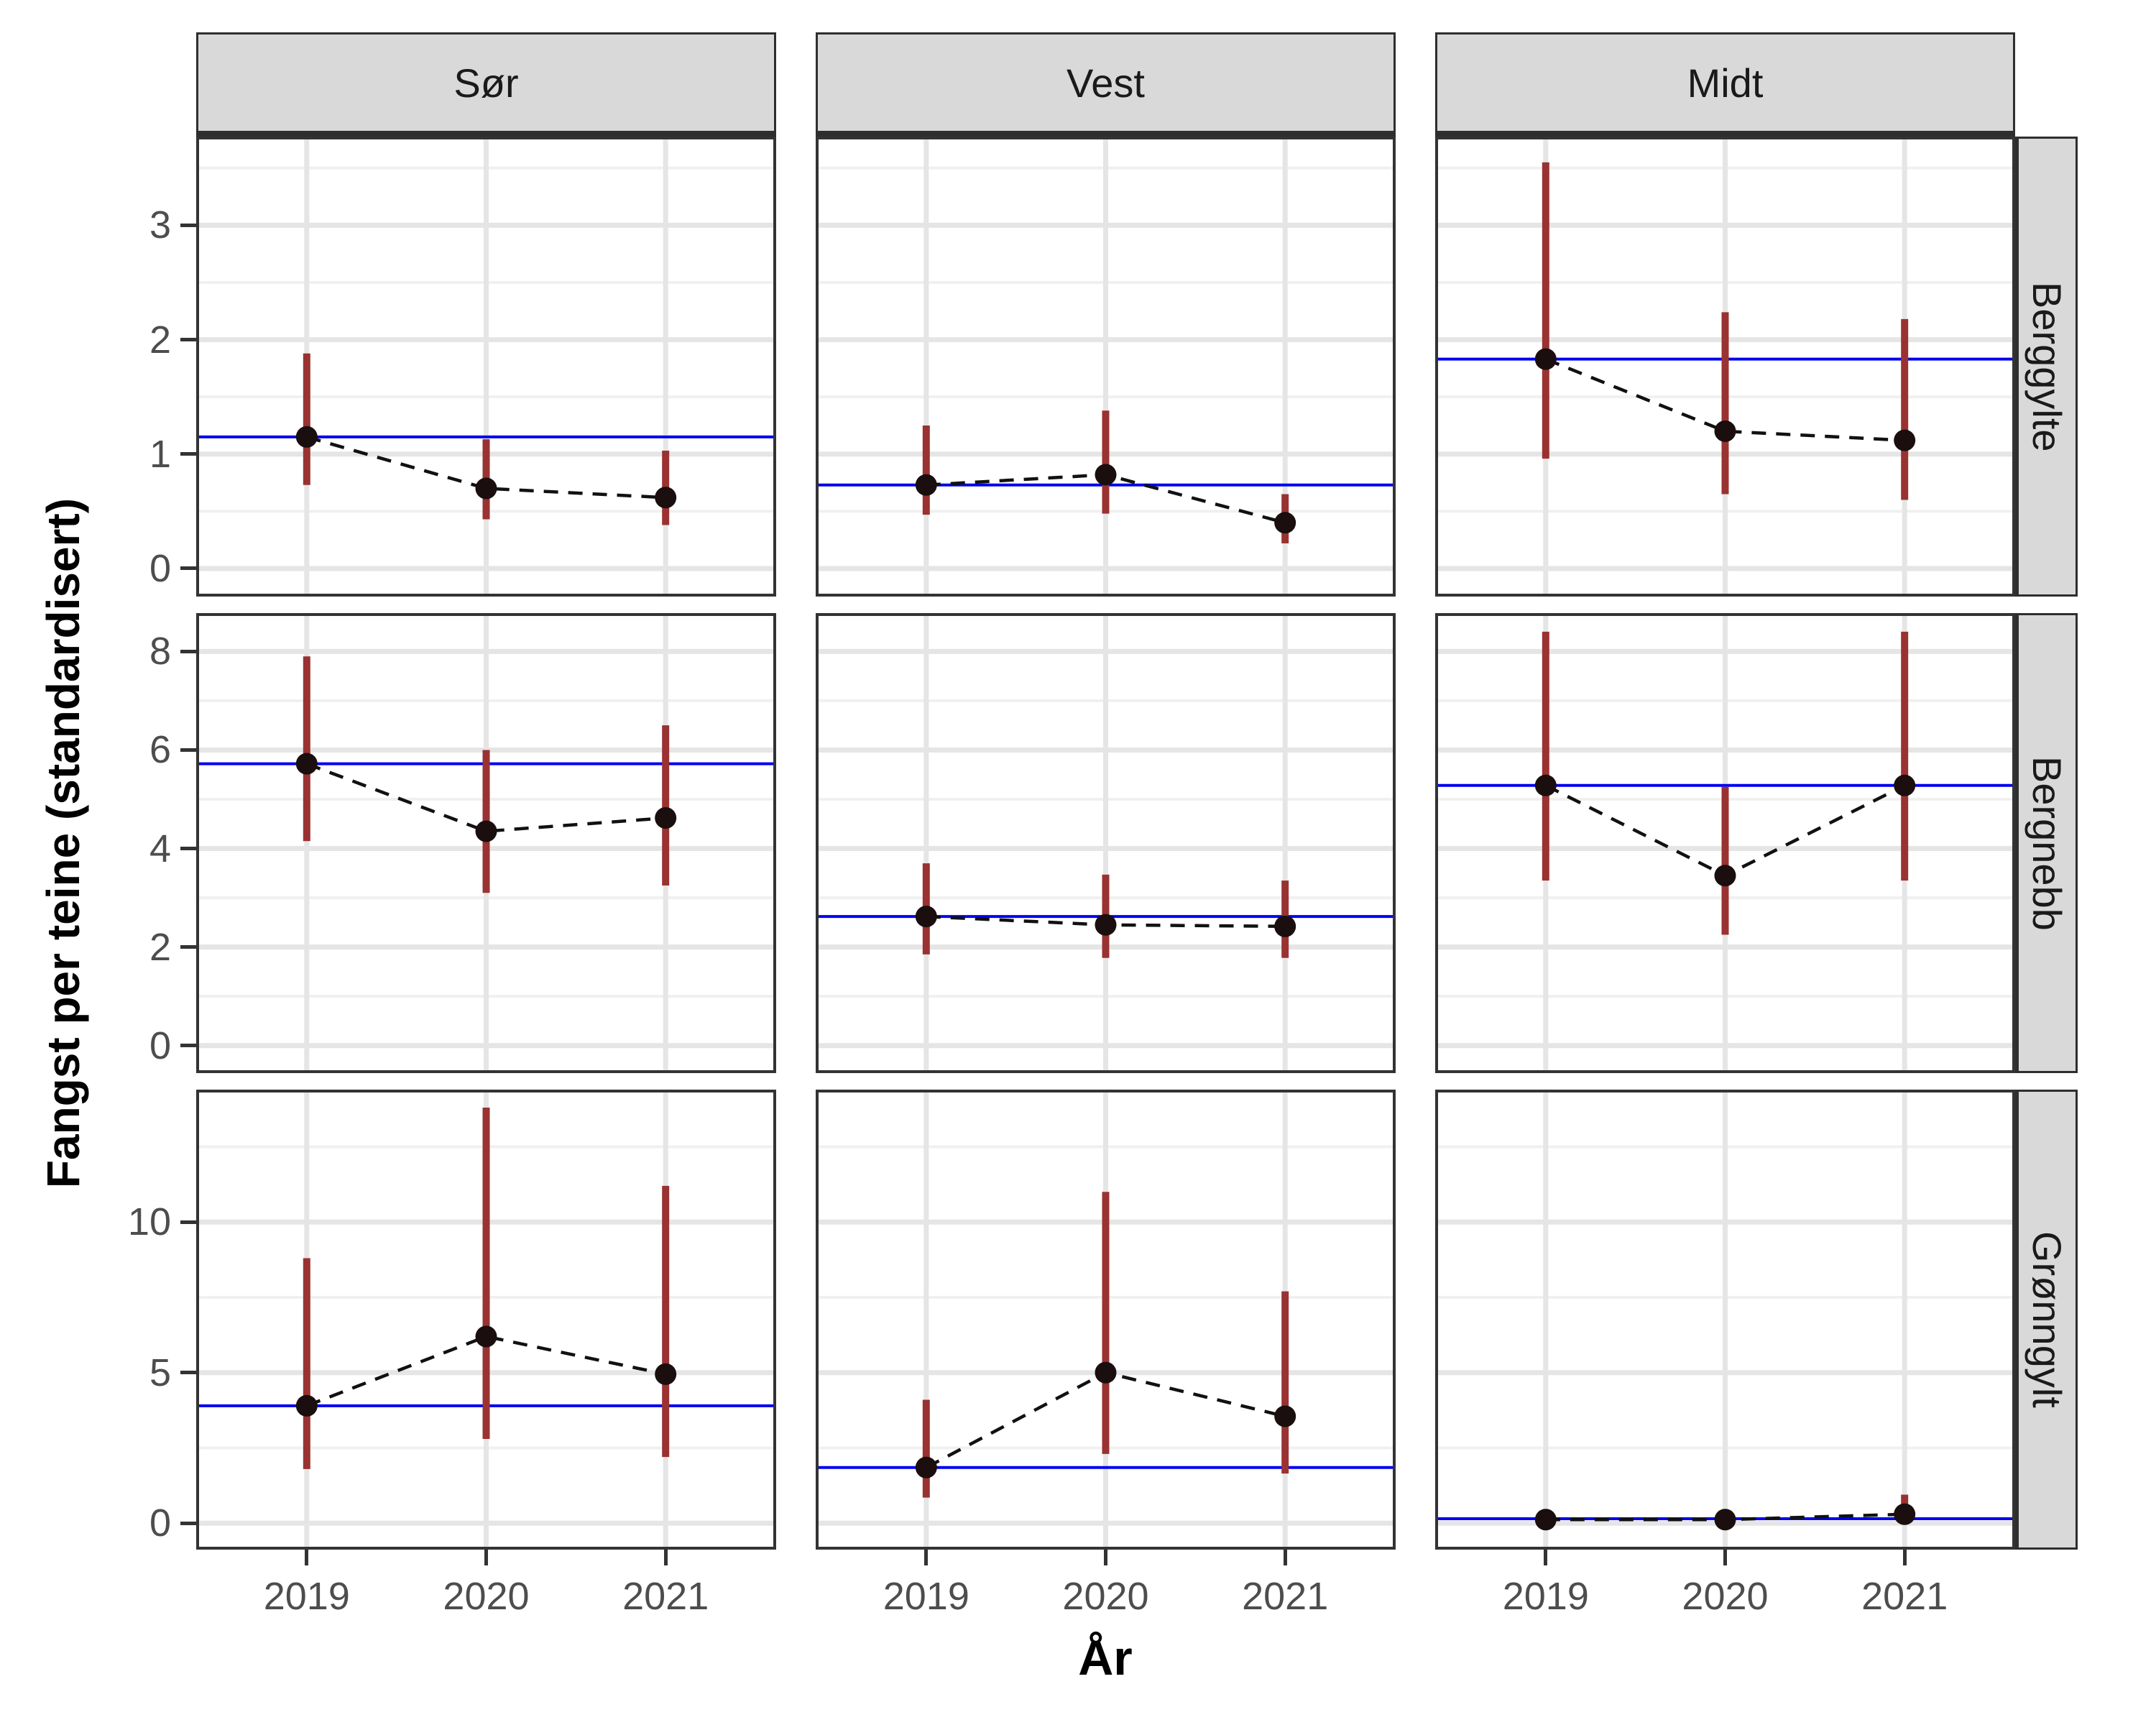 The height and width of the screenshot is (1725, 2156). What do you see at coordinates (2045, 1320) in the screenshot?
I see `facet-row-strip-gronngylt: Grønngylt` at bounding box center [2045, 1320].